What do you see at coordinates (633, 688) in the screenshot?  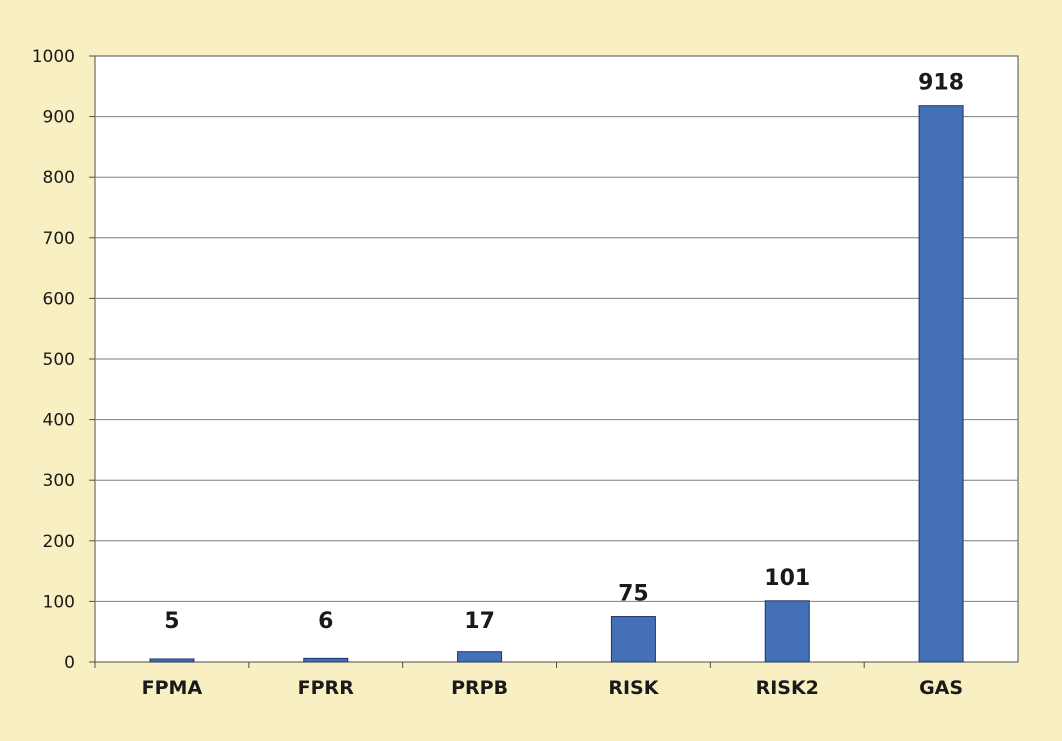 I see `x-tick-label: RISK` at bounding box center [633, 688].